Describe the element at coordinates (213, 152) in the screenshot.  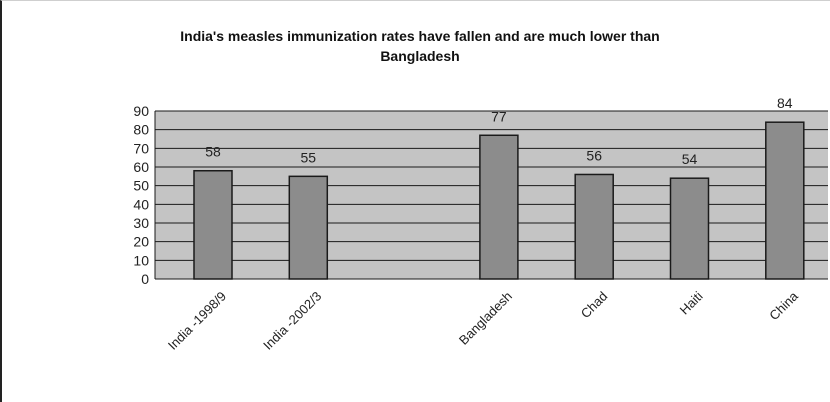
I see `data-label-0: 58` at that location.